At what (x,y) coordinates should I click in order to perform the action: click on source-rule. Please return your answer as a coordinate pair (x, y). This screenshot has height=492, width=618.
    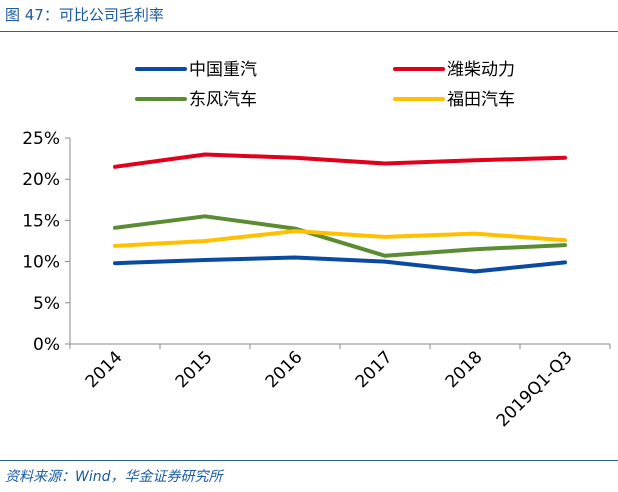
    Looking at the image, I should click on (309, 460).